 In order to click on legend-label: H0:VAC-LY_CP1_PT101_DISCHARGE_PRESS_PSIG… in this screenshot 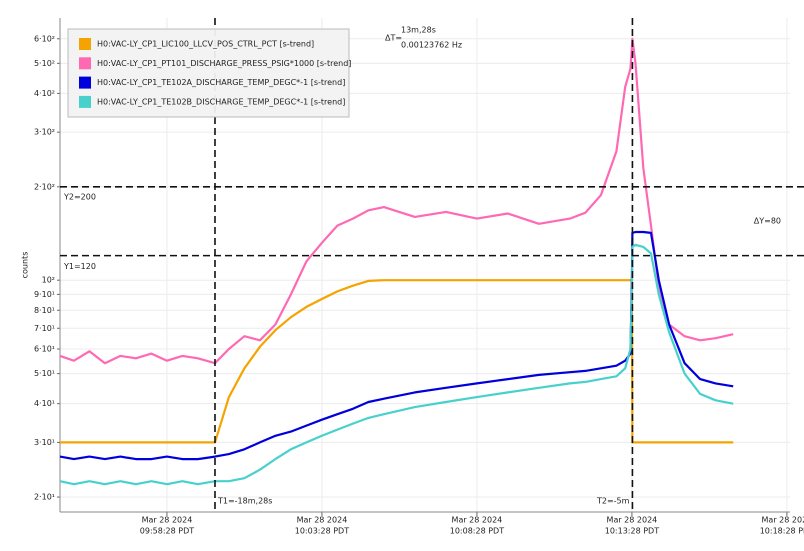, I will do `click(224, 63)`.